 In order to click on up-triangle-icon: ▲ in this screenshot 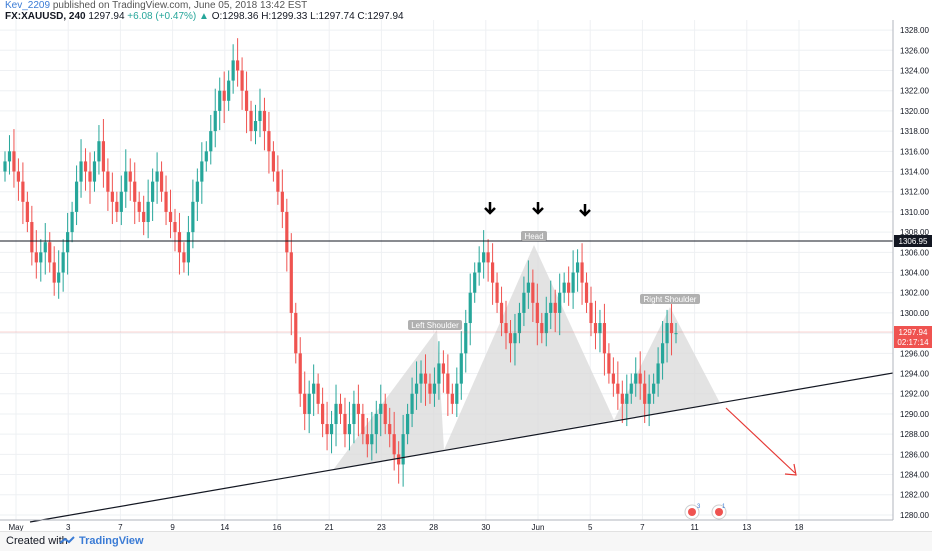, I will do `click(204, 16)`.